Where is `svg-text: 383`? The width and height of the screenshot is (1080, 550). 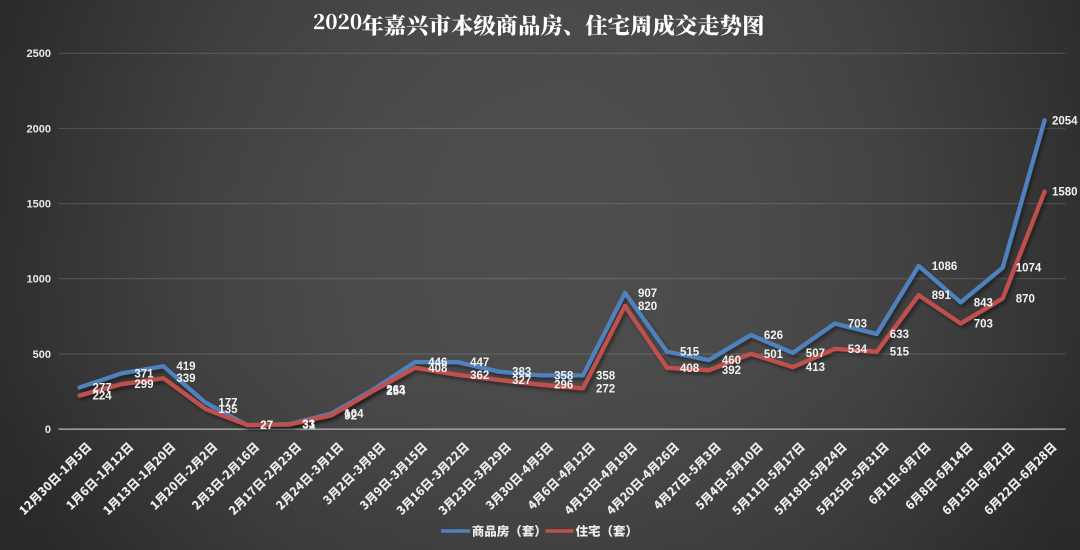
svg-text: 383 is located at coordinates (521, 373).